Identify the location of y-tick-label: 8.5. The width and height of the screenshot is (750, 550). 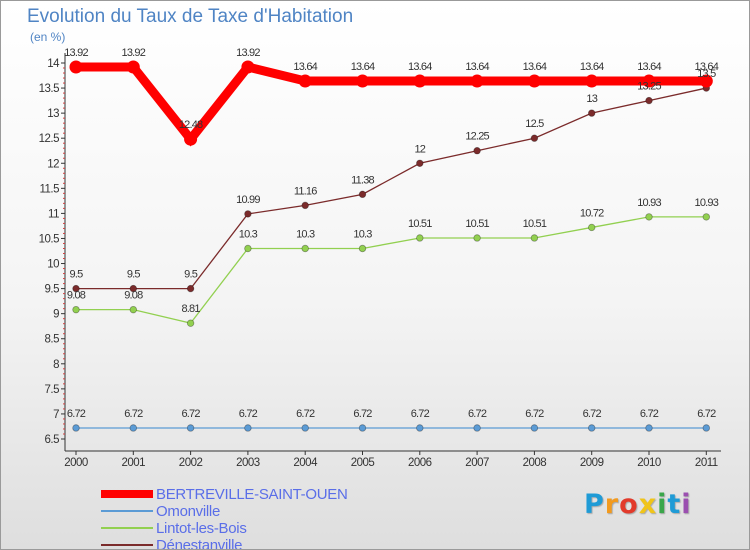
(52, 340).